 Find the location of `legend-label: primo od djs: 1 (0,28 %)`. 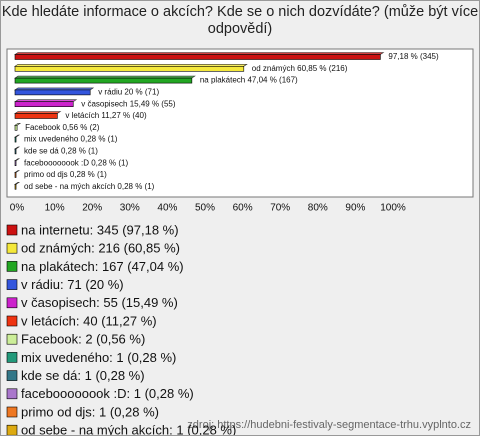

legend-label: primo od djs: 1 (0,28 %) is located at coordinates (90, 411).